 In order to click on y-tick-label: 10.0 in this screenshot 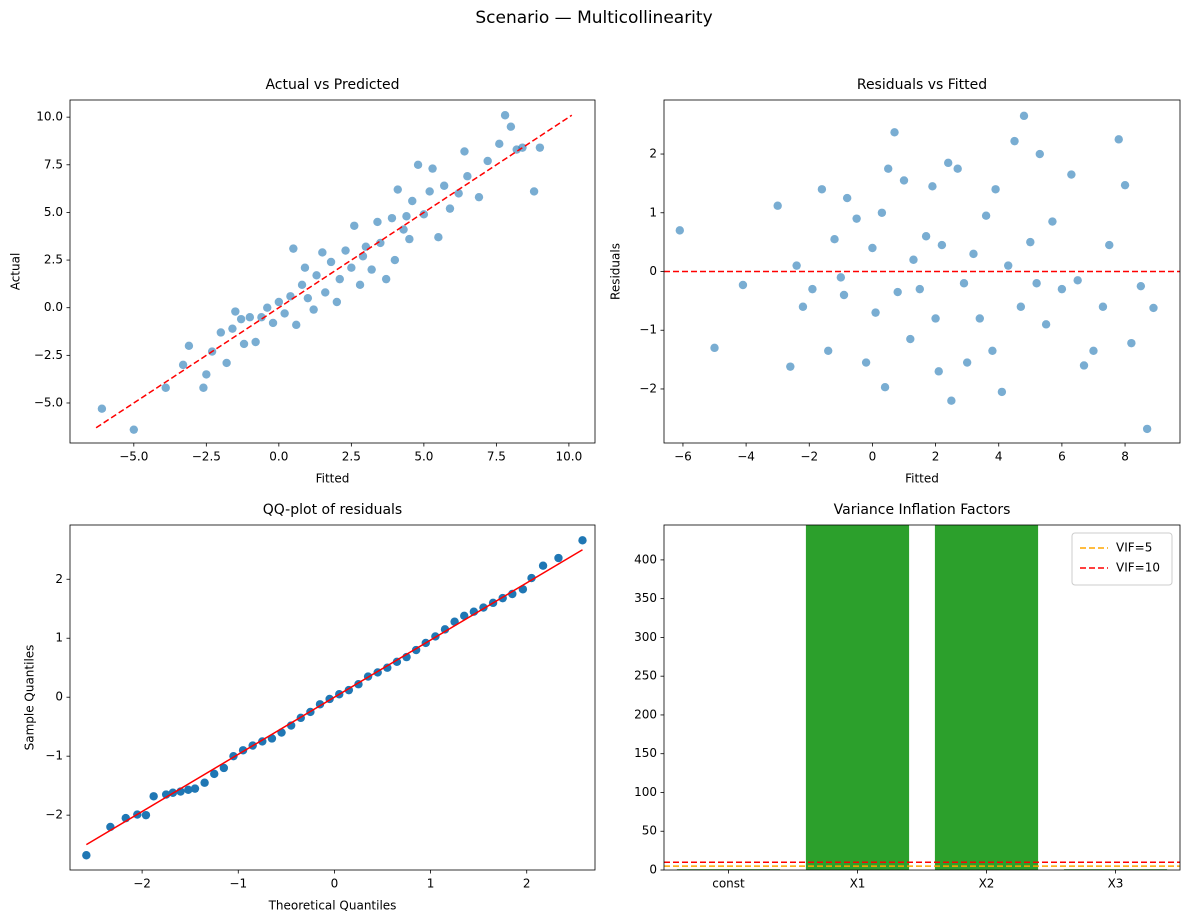, I will do `click(49, 117)`.